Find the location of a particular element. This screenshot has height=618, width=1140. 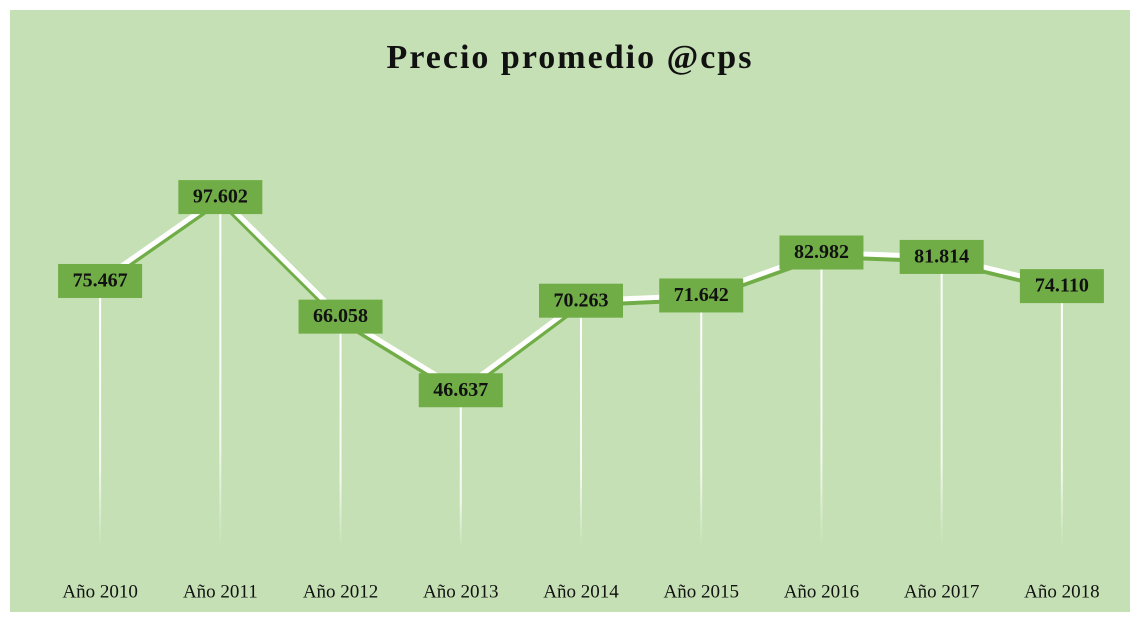

data-label: 75.467 is located at coordinates (100, 281).